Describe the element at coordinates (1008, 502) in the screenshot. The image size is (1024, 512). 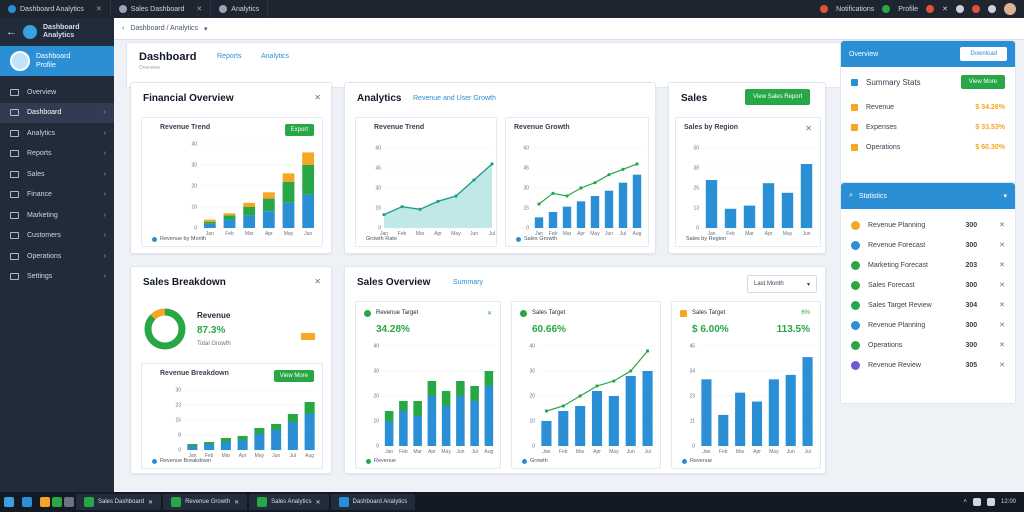
I see `clock: 12:00` at that location.